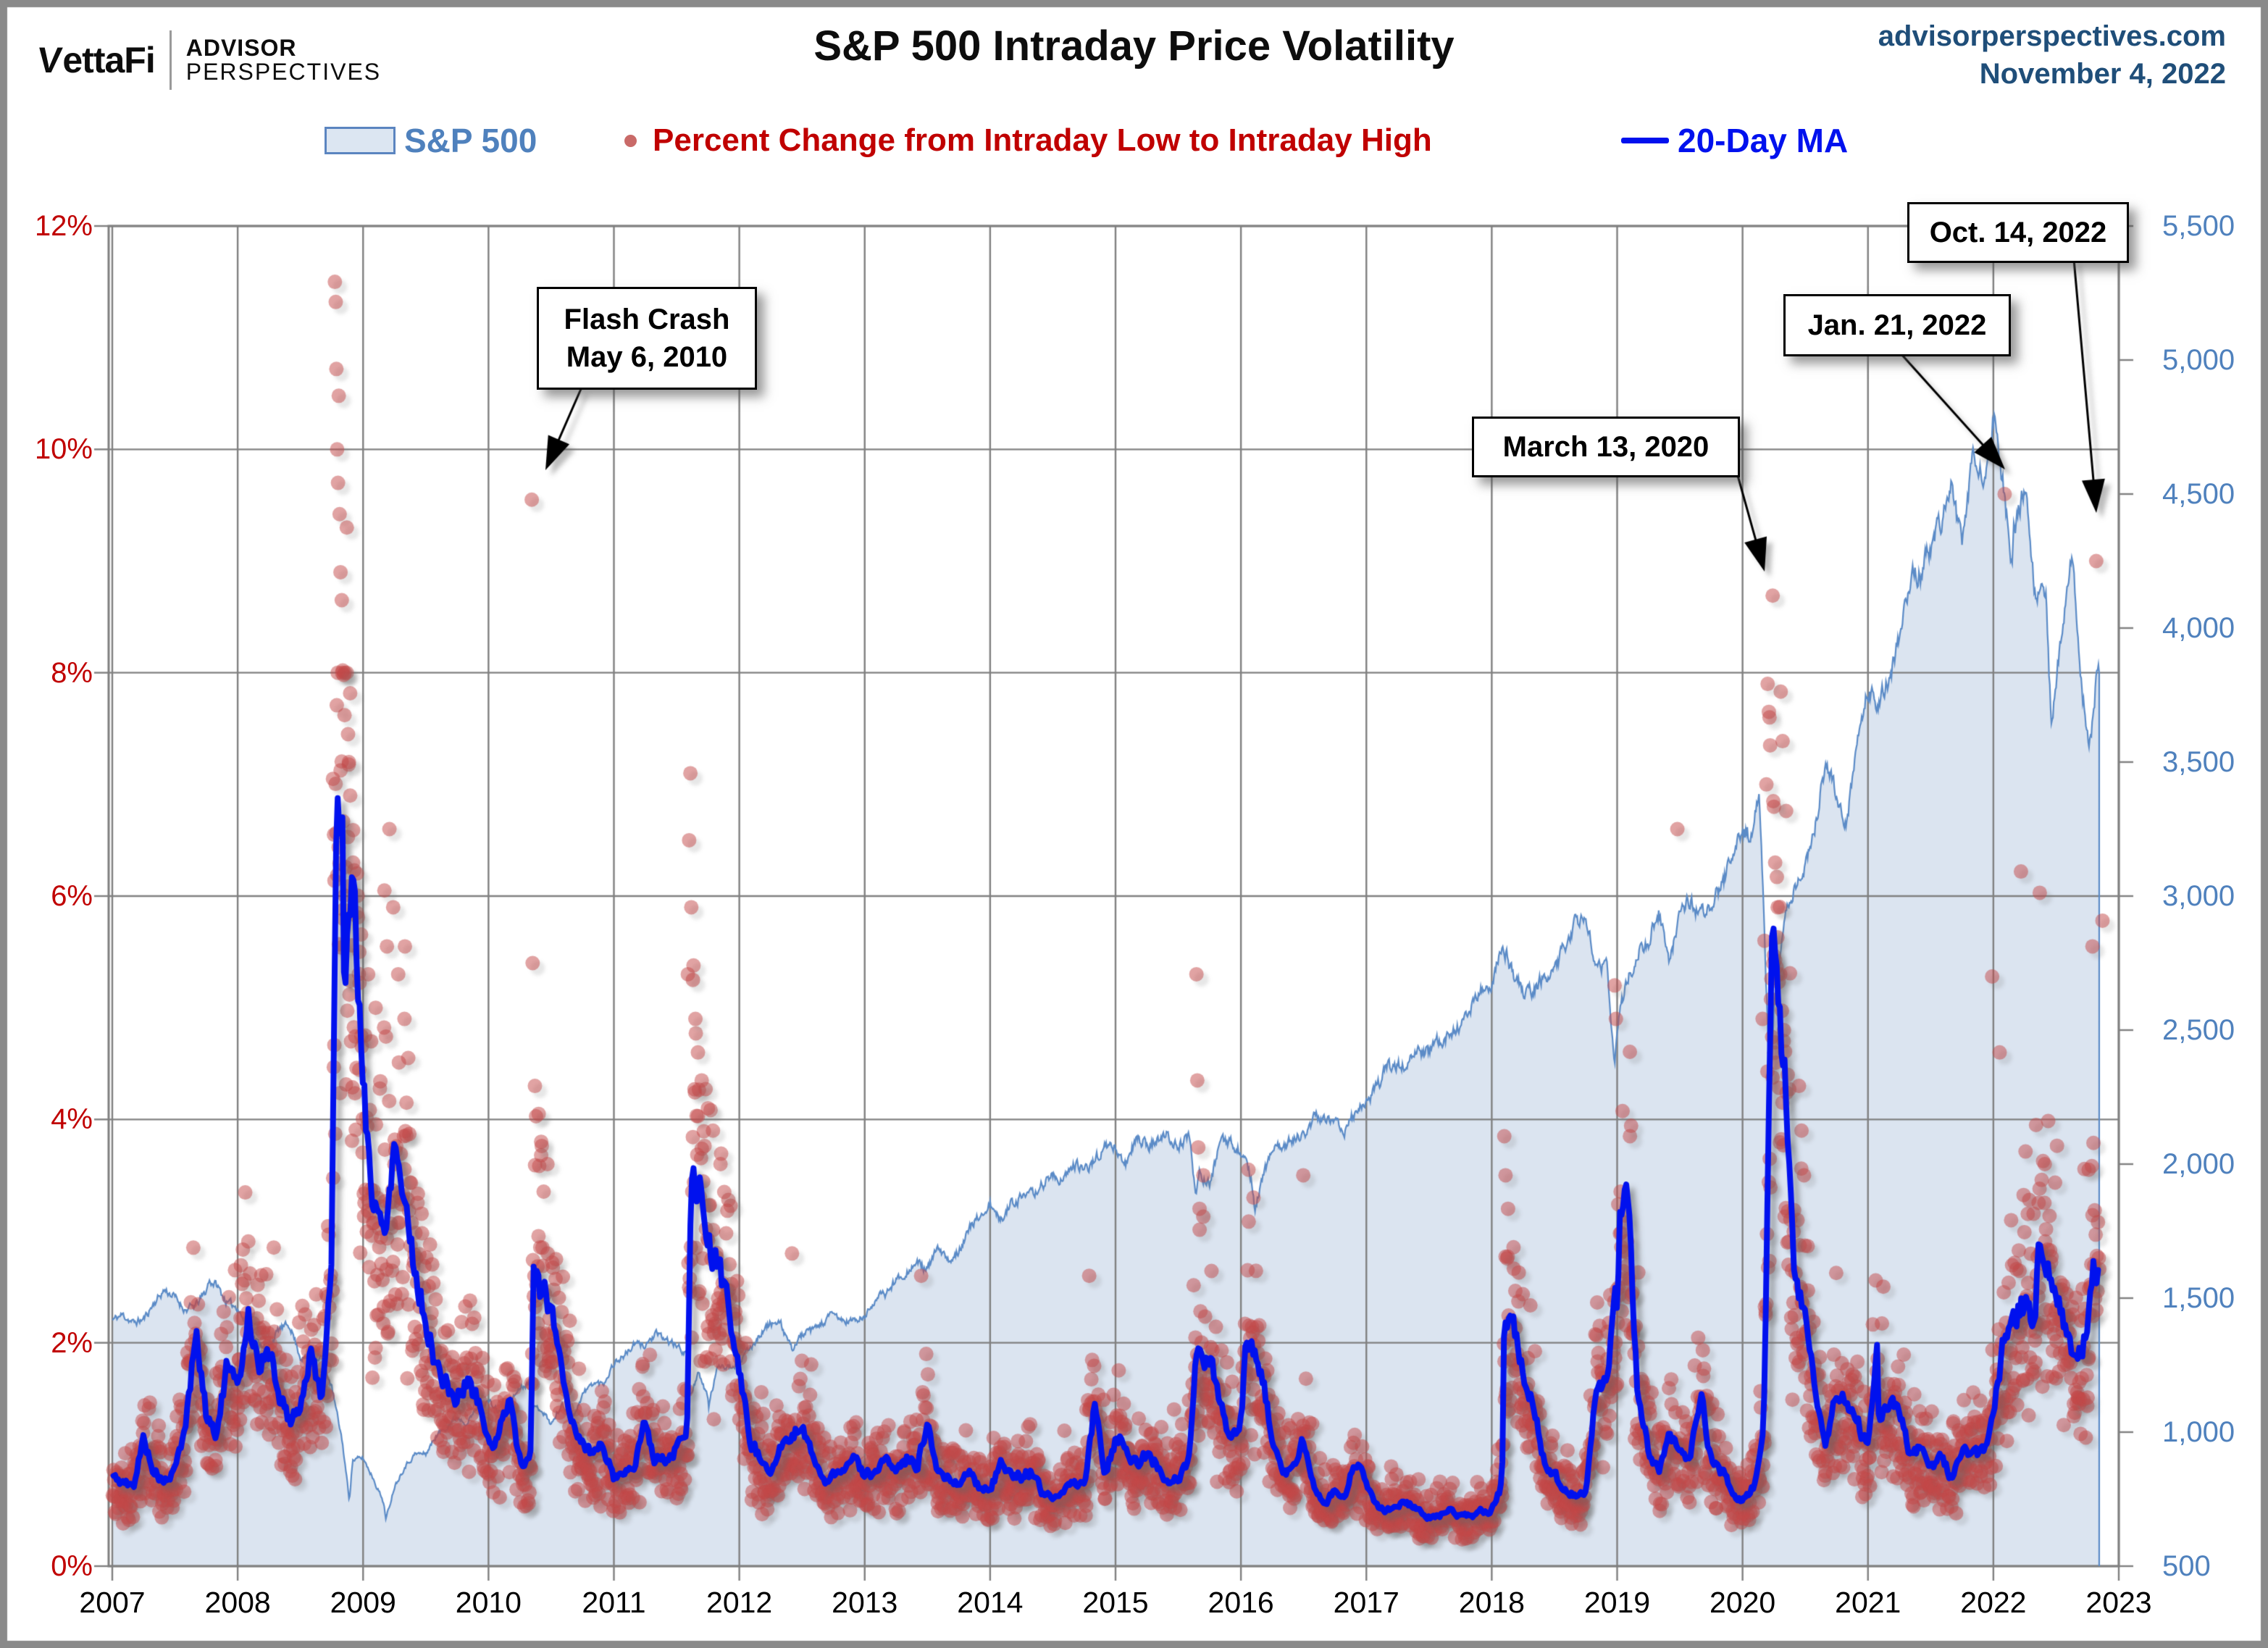 The height and width of the screenshot is (1648, 2268). Describe the element at coordinates (2103, 74) in the screenshot. I see `chart-date: November 4, 2022` at that location.